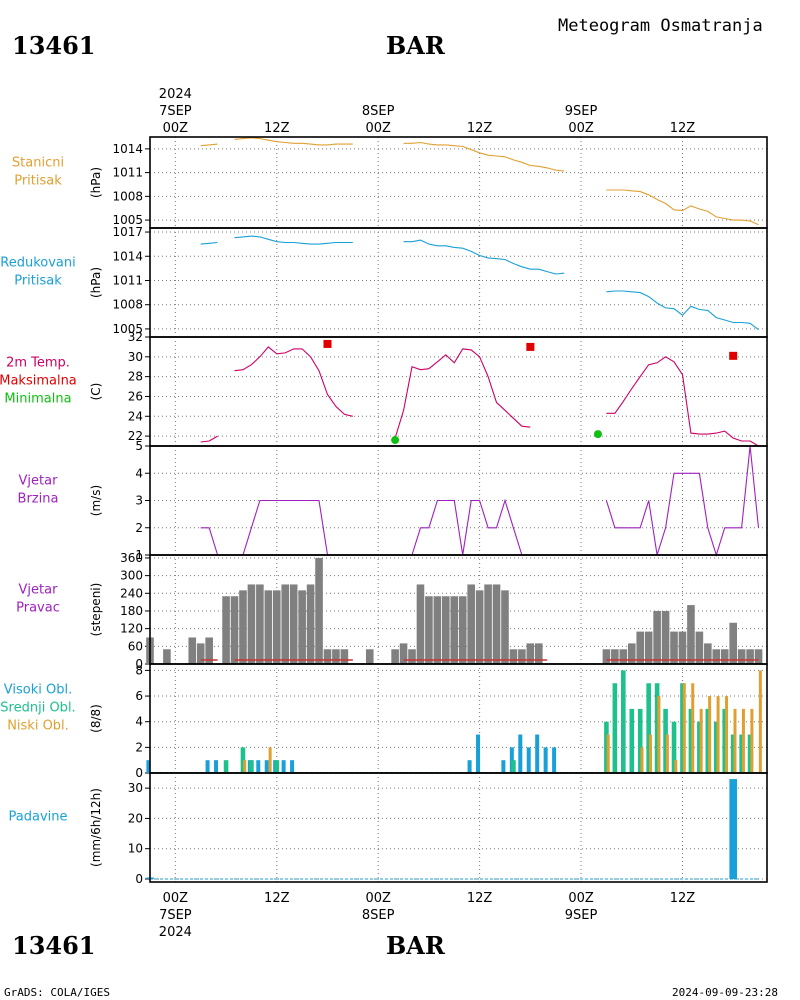 The height and width of the screenshot is (1000, 800). Describe the element at coordinates (38, 163) in the screenshot. I see `panel-label: Stanicni` at that location.